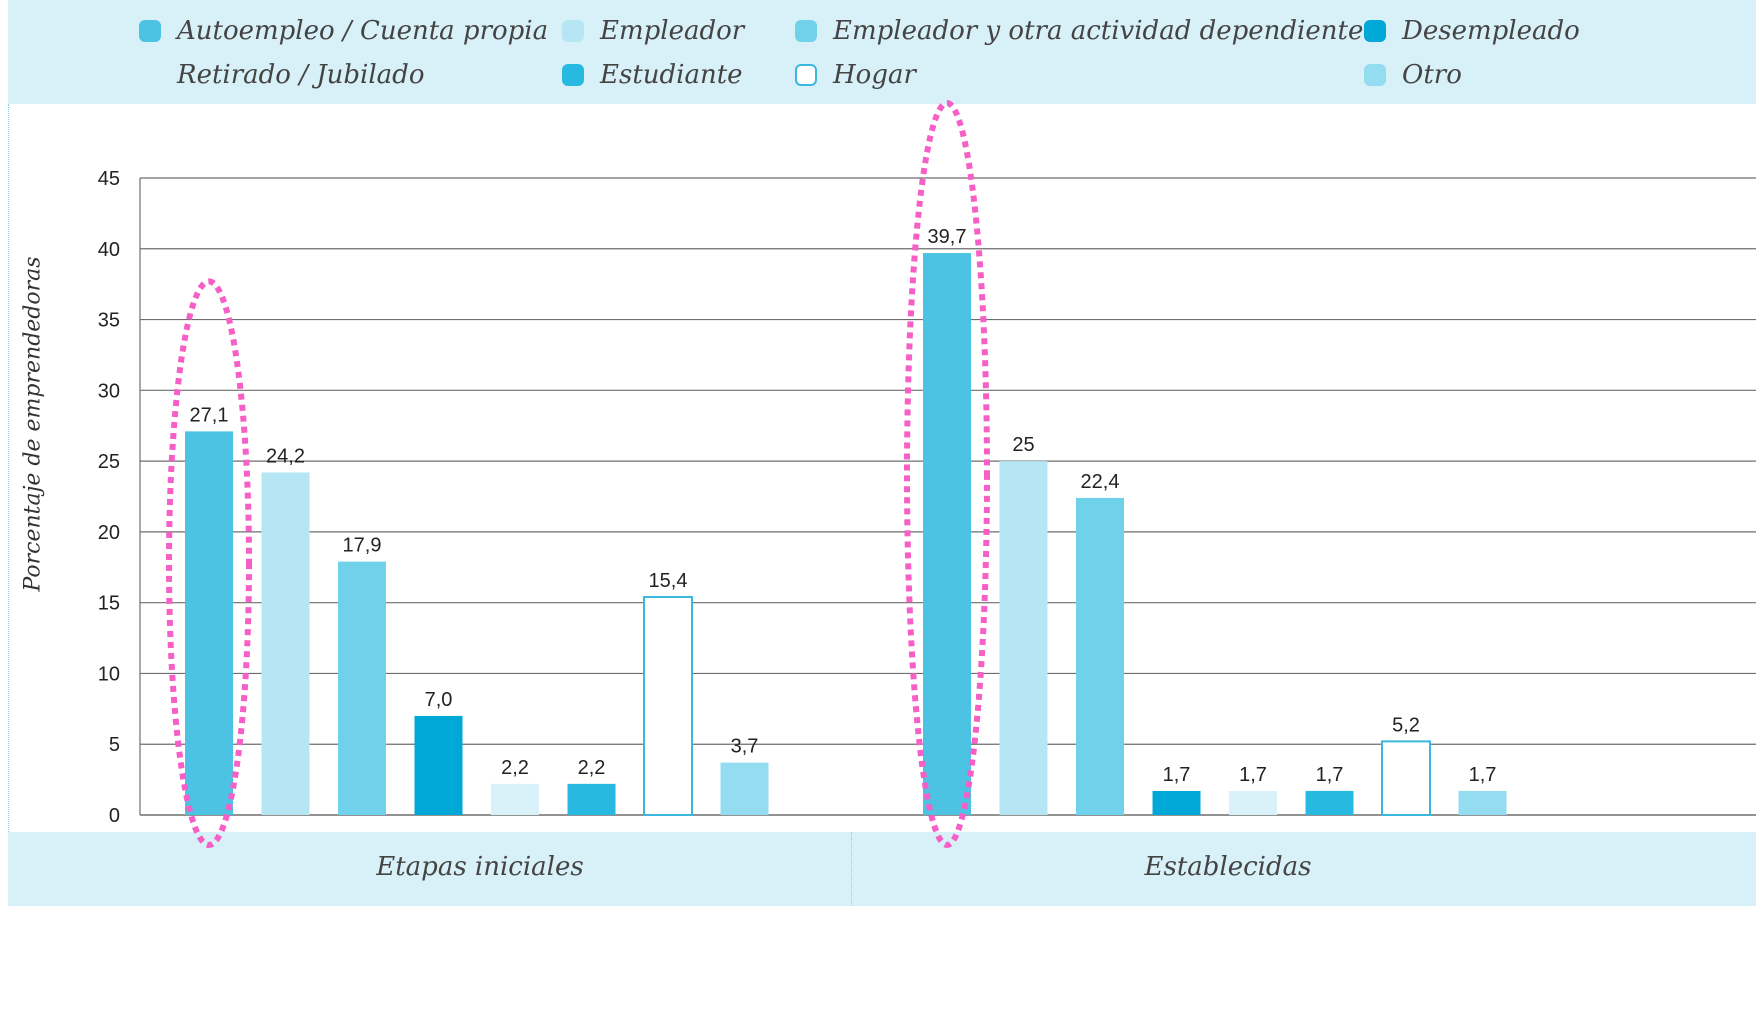 The width and height of the screenshot is (1756, 1015). I want to click on data-label: 3,7, so click(745, 747).